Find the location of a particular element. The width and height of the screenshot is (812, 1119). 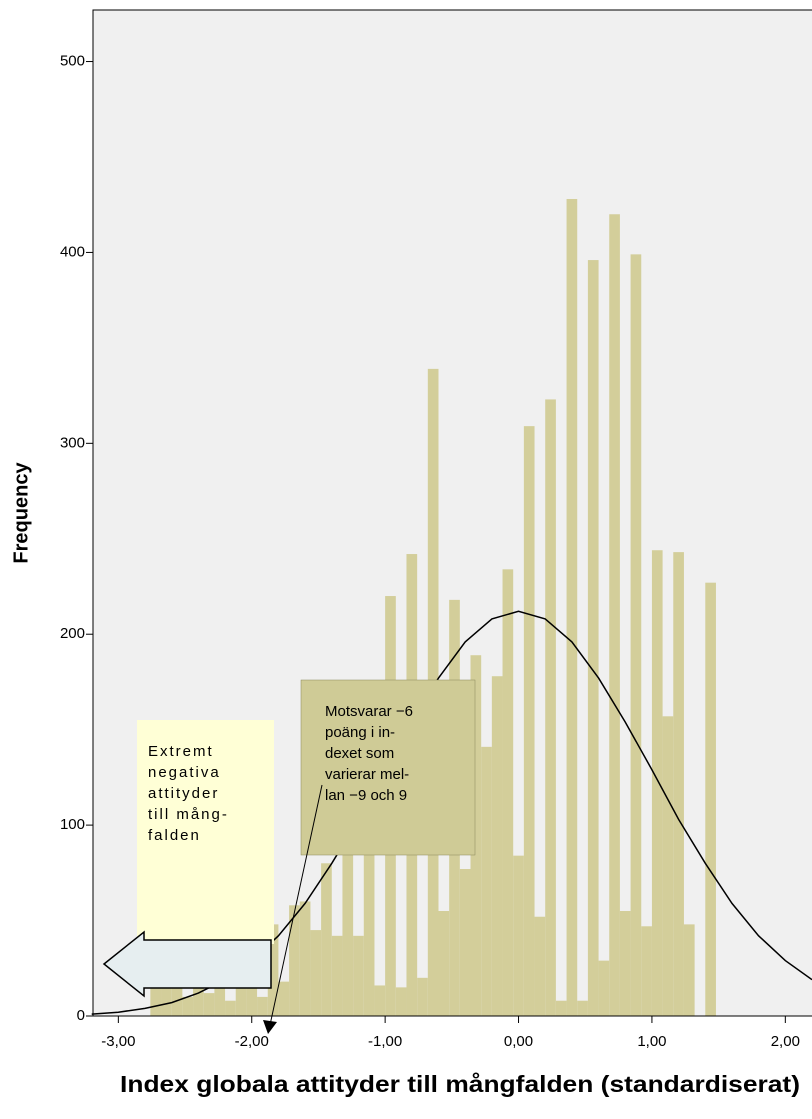

annotation-text: Motsvarar −6 is located at coordinates (369, 711).